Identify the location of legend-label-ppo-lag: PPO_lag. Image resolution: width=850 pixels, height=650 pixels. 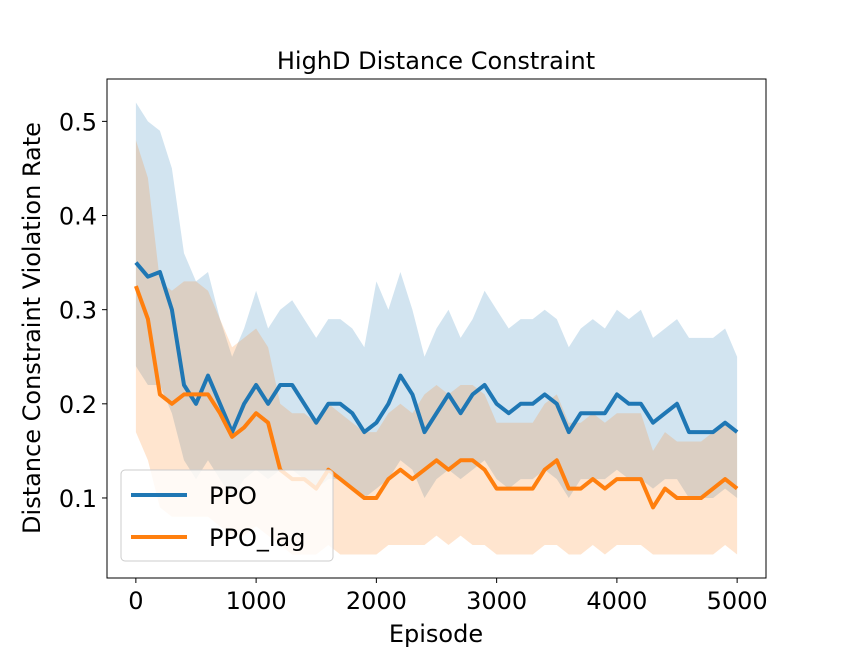
(257, 538).